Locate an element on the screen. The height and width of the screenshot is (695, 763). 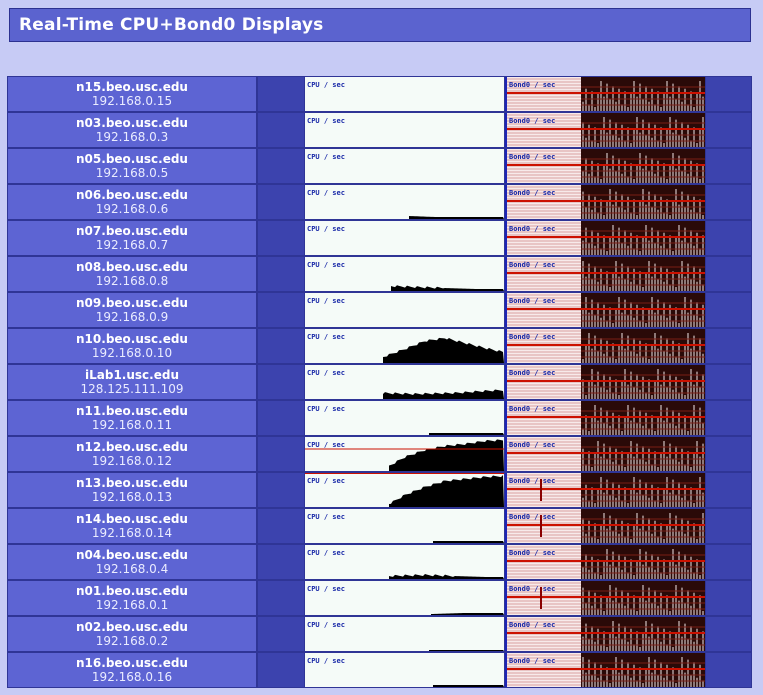
host-ip: 192.168.0.13 is located at coordinates (132, 497).